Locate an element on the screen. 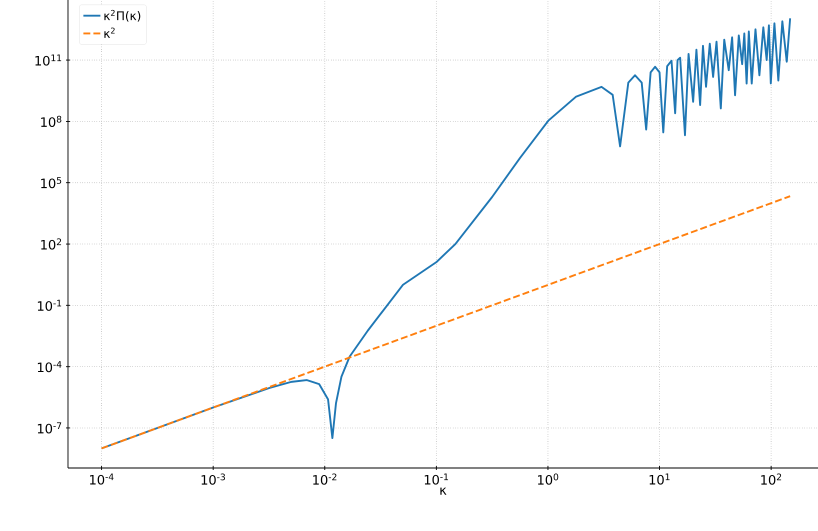 This screenshot has height=531, width=818. y-tick-label: 10$^{-7}$ is located at coordinates (50, 428).